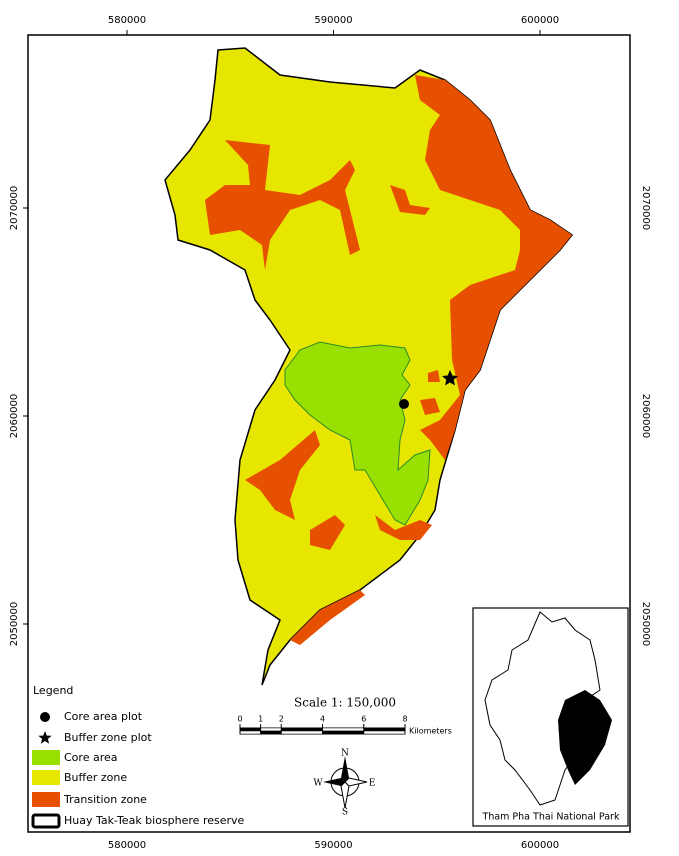 The image size is (679, 856). I want to click on scale-title: Scale 1: 150,000, so click(345, 703).